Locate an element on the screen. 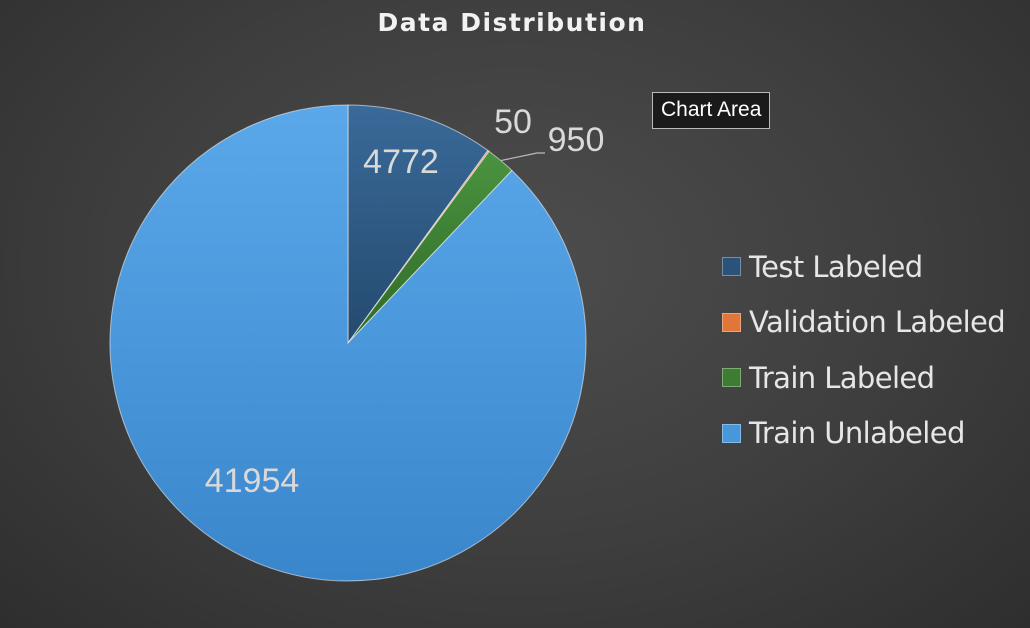 This screenshot has width=1030, height=628. legend-item-test-labeled: Test Labeled is located at coordinates (863, 267).